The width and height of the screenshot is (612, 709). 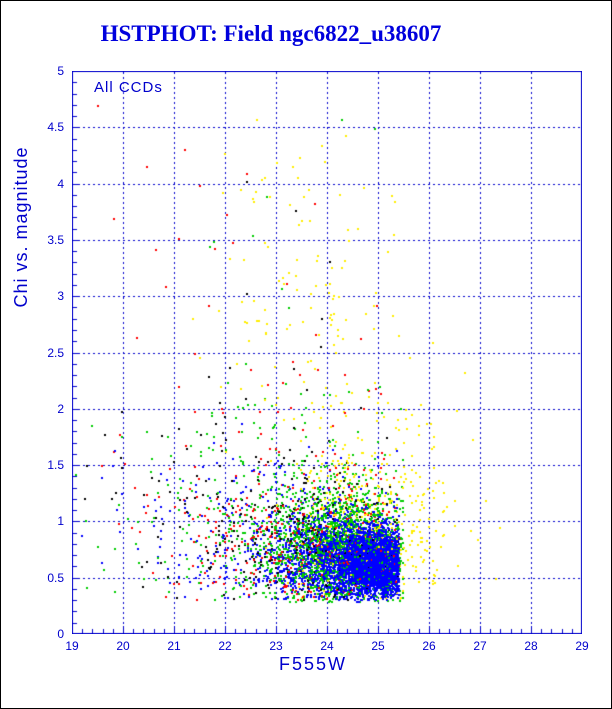 I want to click on x-tick-label: 22, so click(x=225, y=646).